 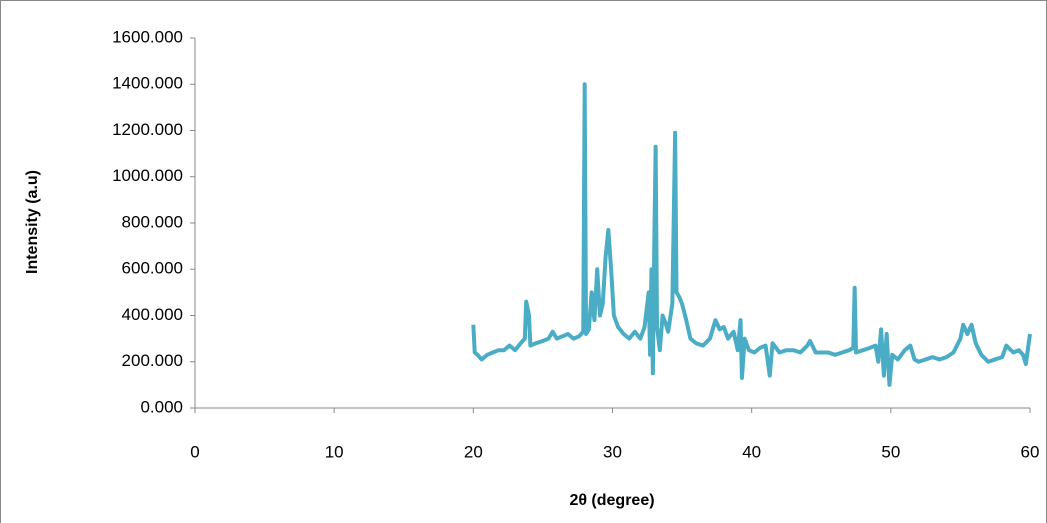 What do you see at coordinates (161, 406) in the screenshot?
I see `y-tick-label: 0.000` at bounding box center [161, 406].